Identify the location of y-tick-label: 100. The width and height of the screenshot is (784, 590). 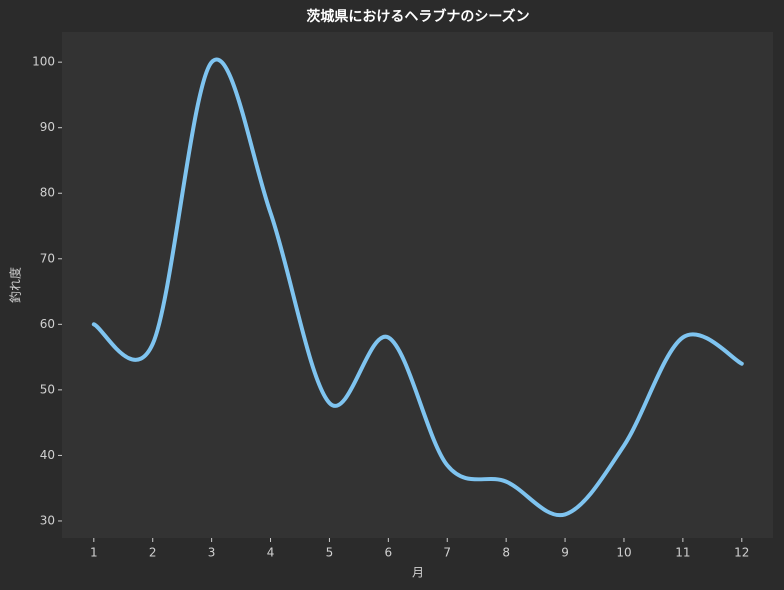
(43, 62).